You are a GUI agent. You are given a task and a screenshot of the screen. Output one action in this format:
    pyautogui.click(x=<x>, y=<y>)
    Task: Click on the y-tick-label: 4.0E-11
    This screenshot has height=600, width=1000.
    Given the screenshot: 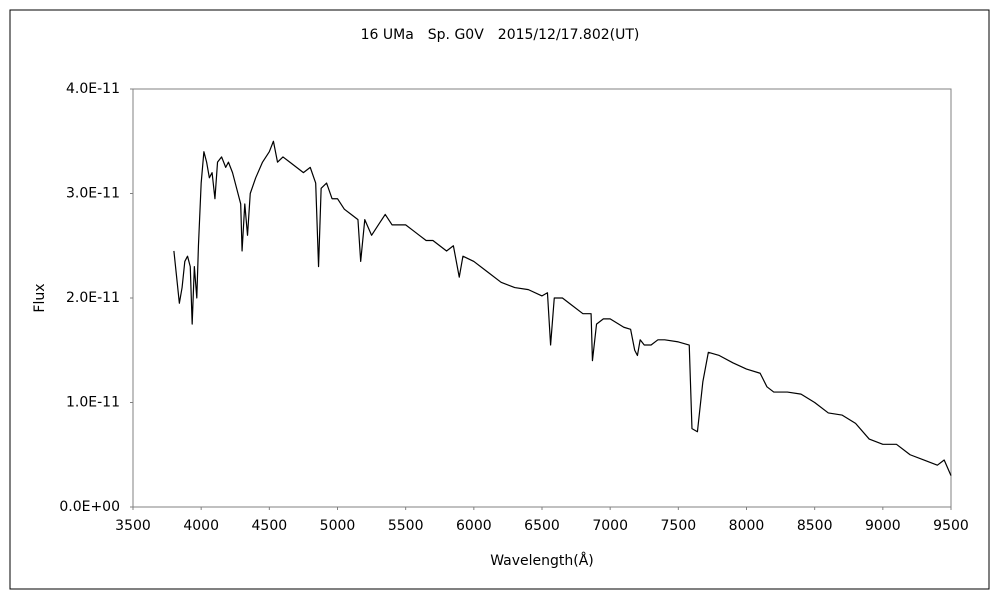 What is the action you would take?
    pyautogui.click(x=93, y=89)
    